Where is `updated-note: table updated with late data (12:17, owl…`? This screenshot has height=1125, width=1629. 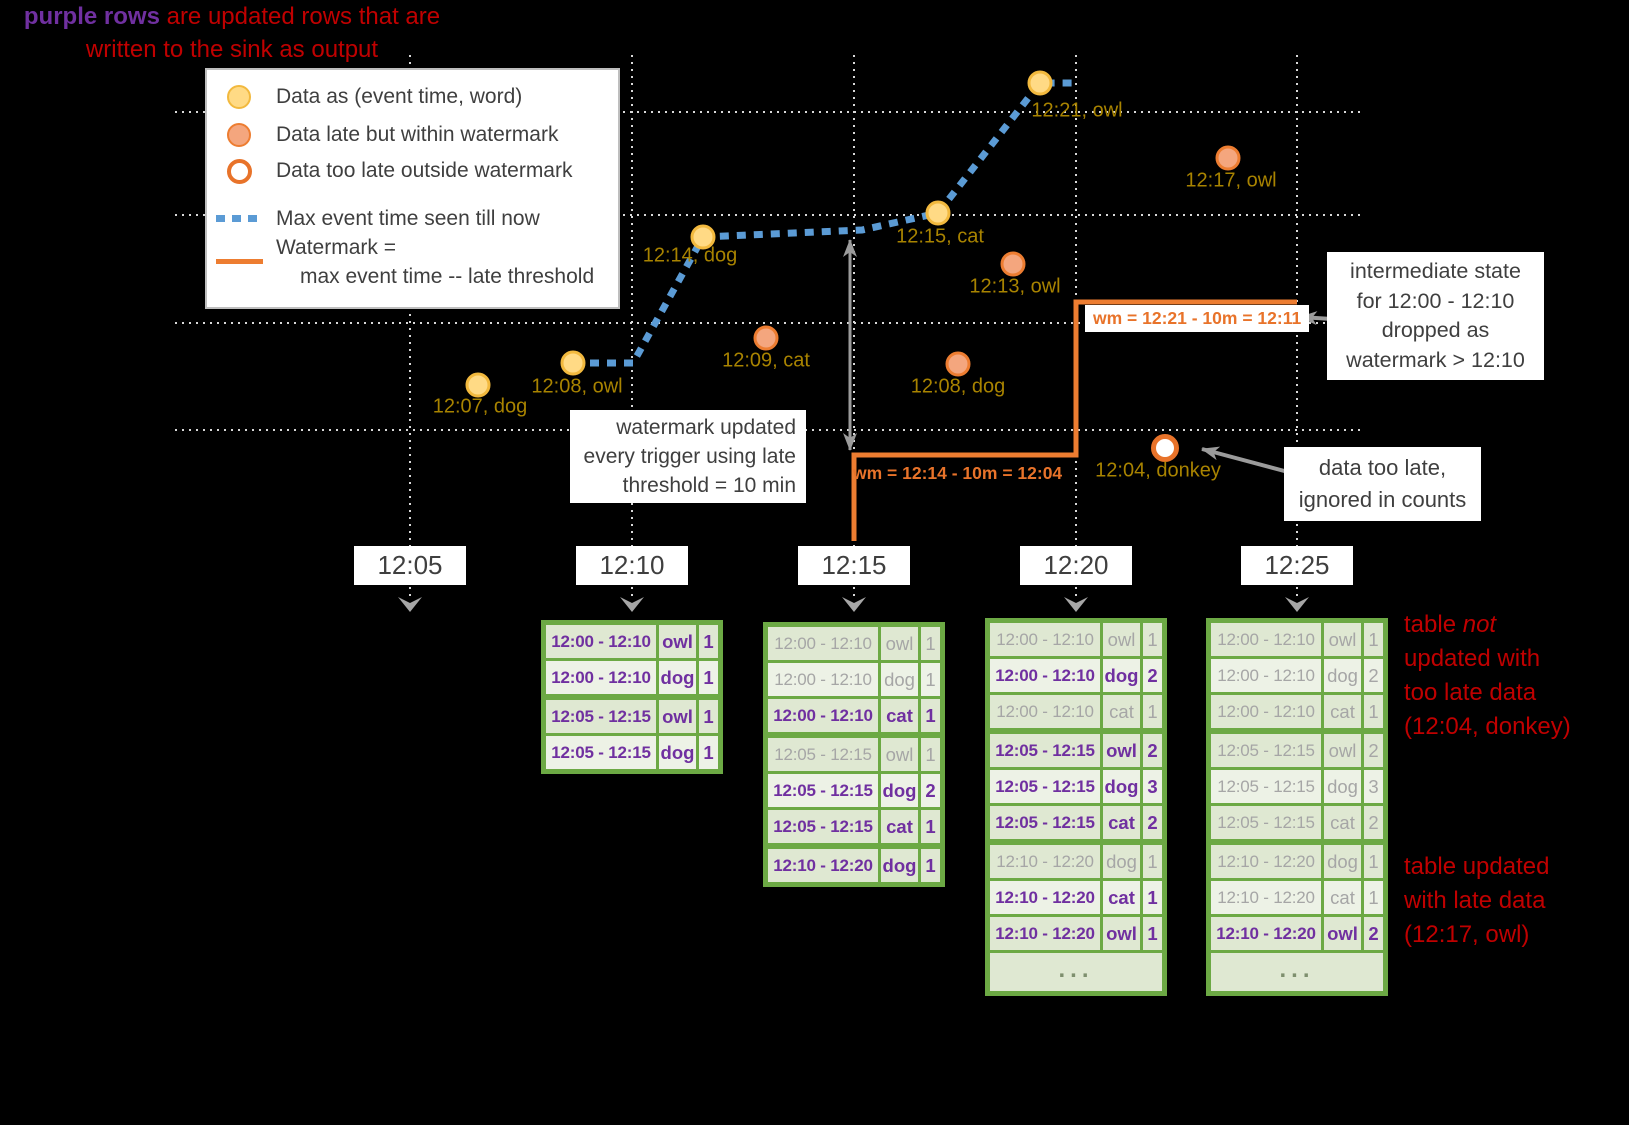
updated-note: table updated with late data (12:17, owl… is located at coordinates (1477, 900).